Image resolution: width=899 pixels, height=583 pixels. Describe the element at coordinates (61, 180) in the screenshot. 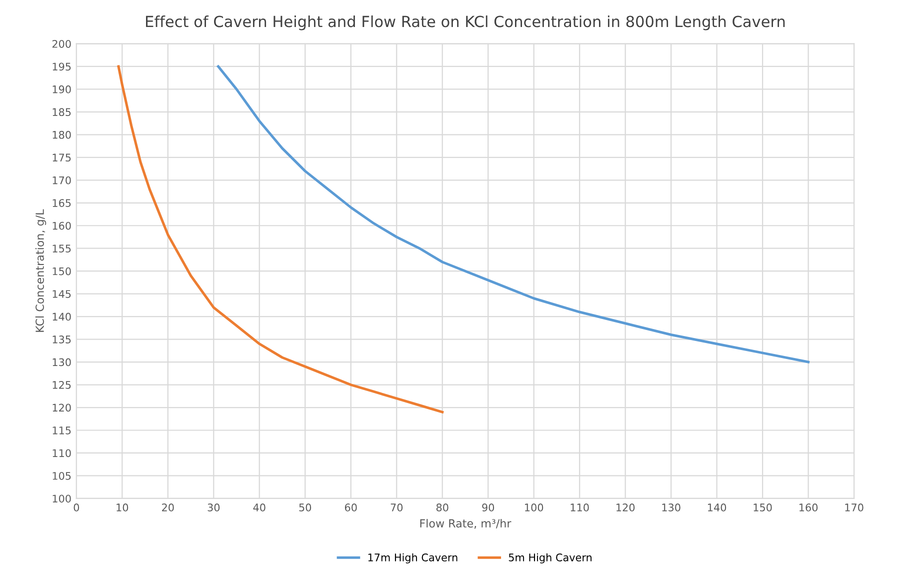

I see `y-tick-label: 170` at that location.